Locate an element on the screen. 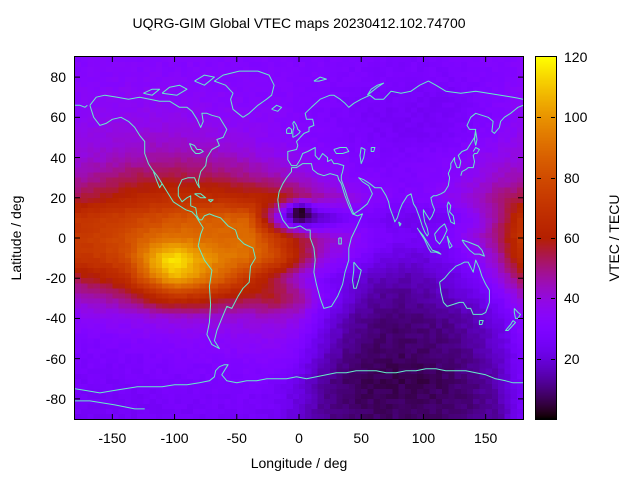  colorbar-border is located at coordinates (546, 238).